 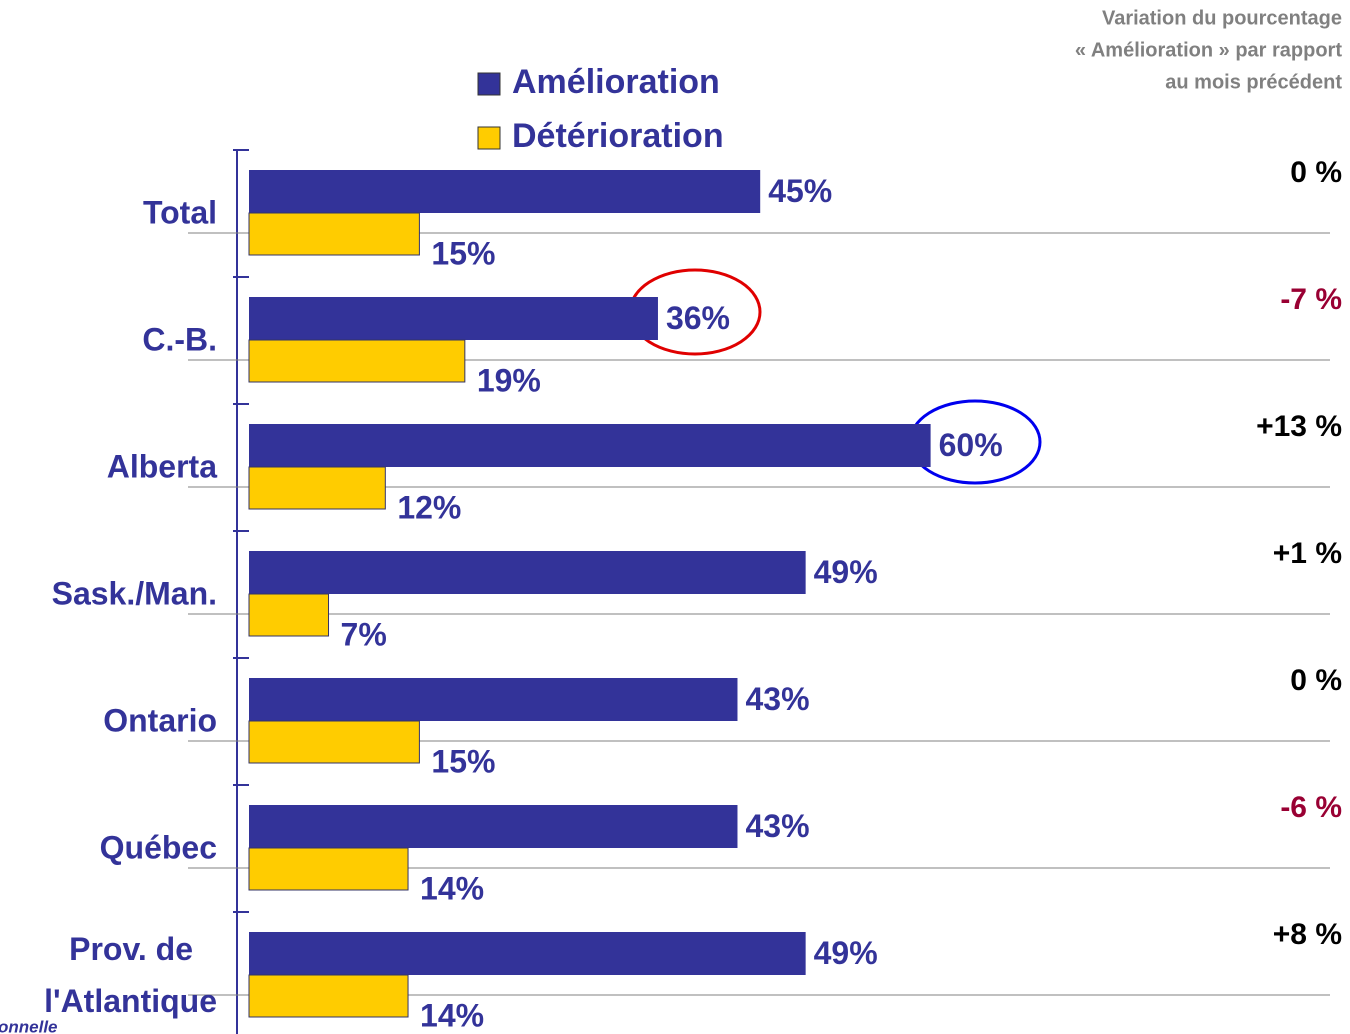 What do you see at coordinates (158, 847) in the screenshot?
I see `category-label: Québec` at bounding box center [158, 847].